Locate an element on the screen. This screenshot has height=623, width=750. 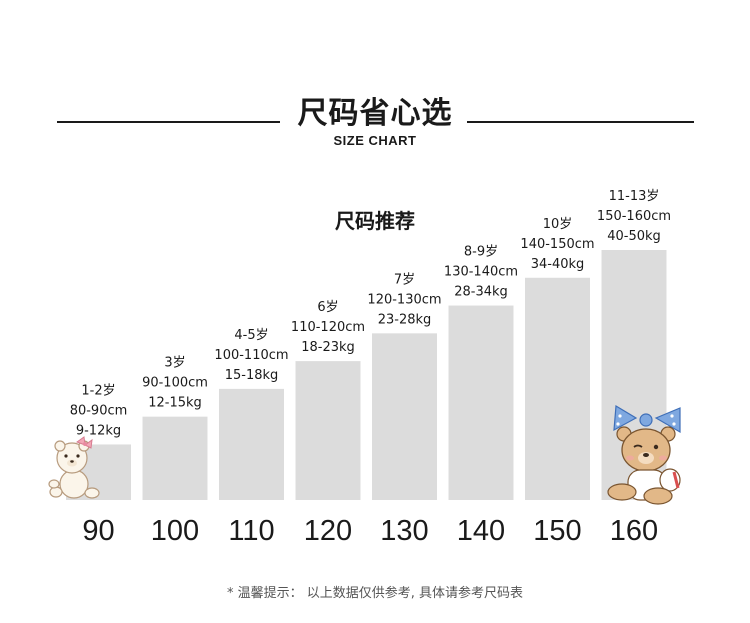
bar-label-100-line-1: 3岁 is located at coordinates (174, 363).